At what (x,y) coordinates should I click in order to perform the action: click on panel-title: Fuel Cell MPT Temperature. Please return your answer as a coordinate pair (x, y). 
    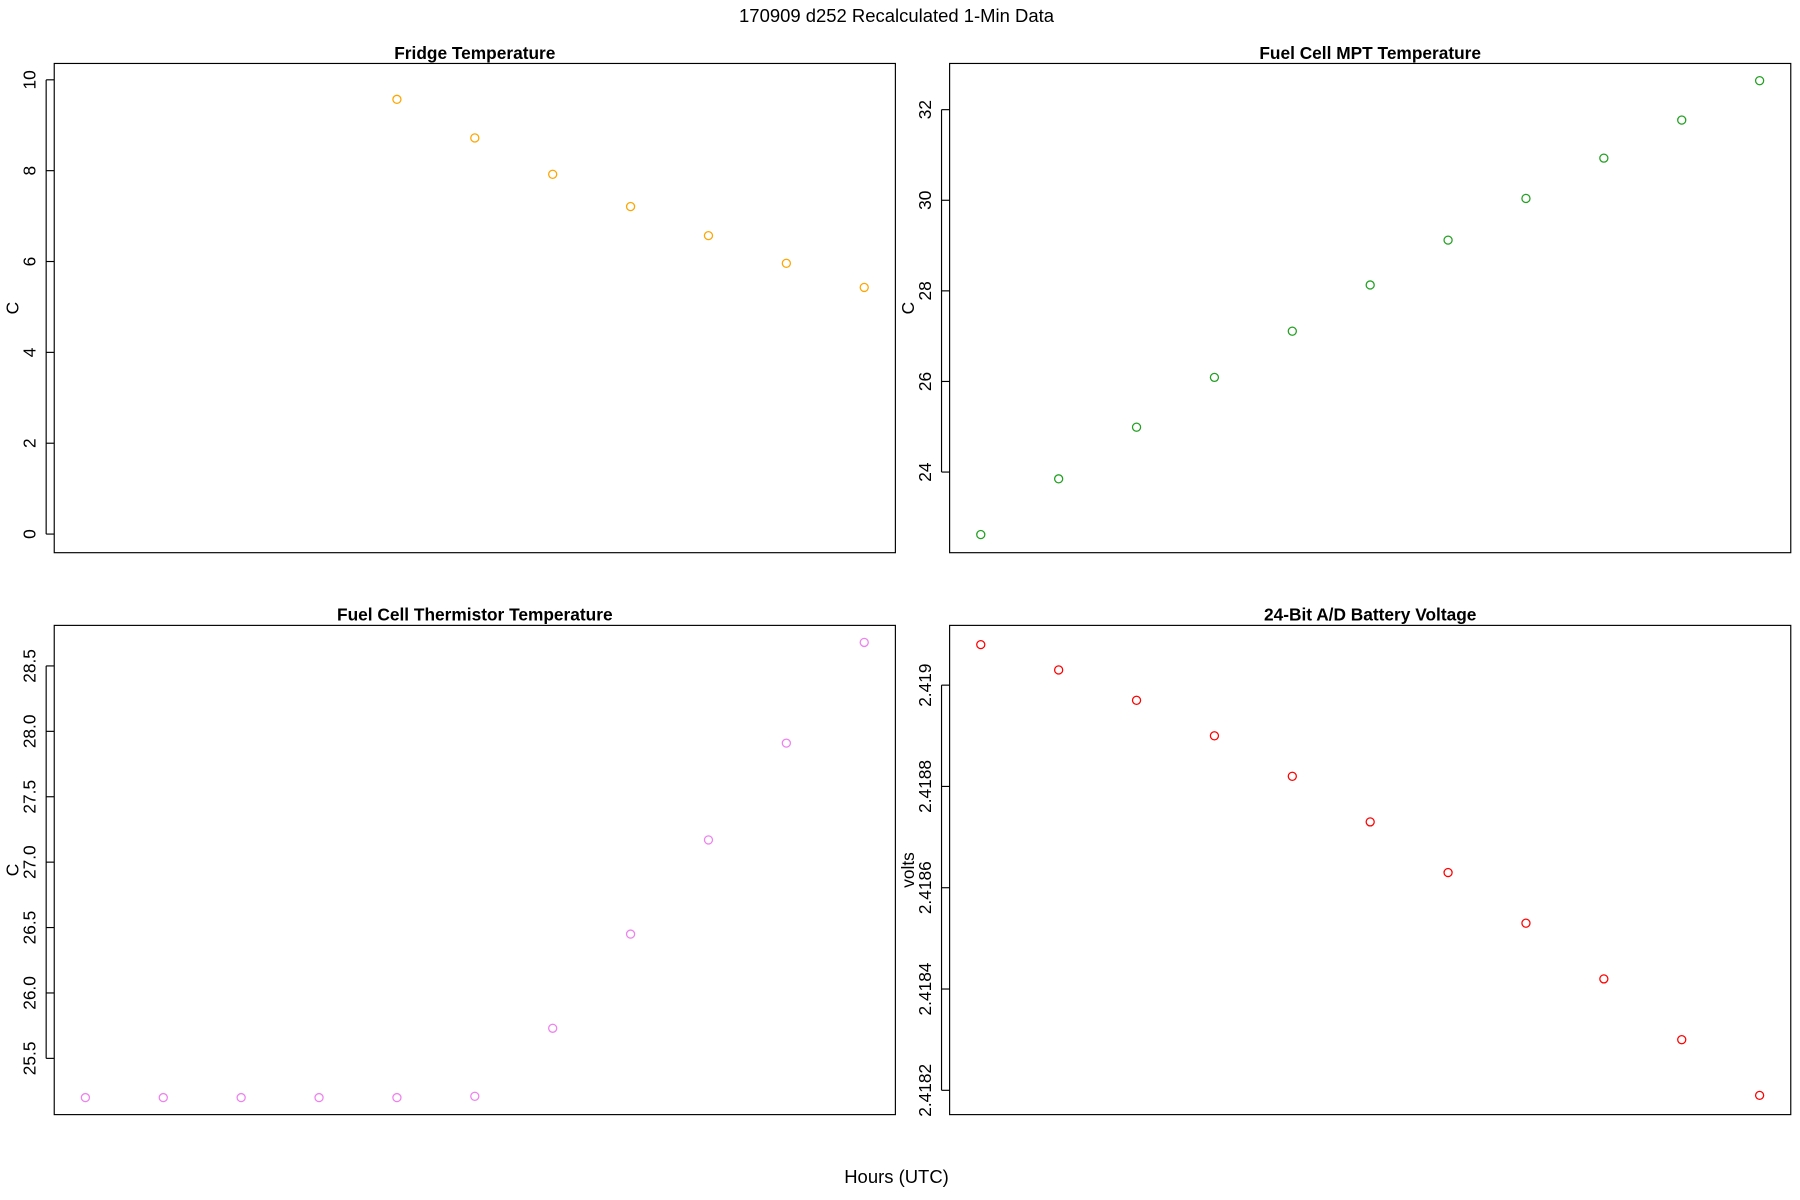
    Looking at the image, I should click on (1370, 53).